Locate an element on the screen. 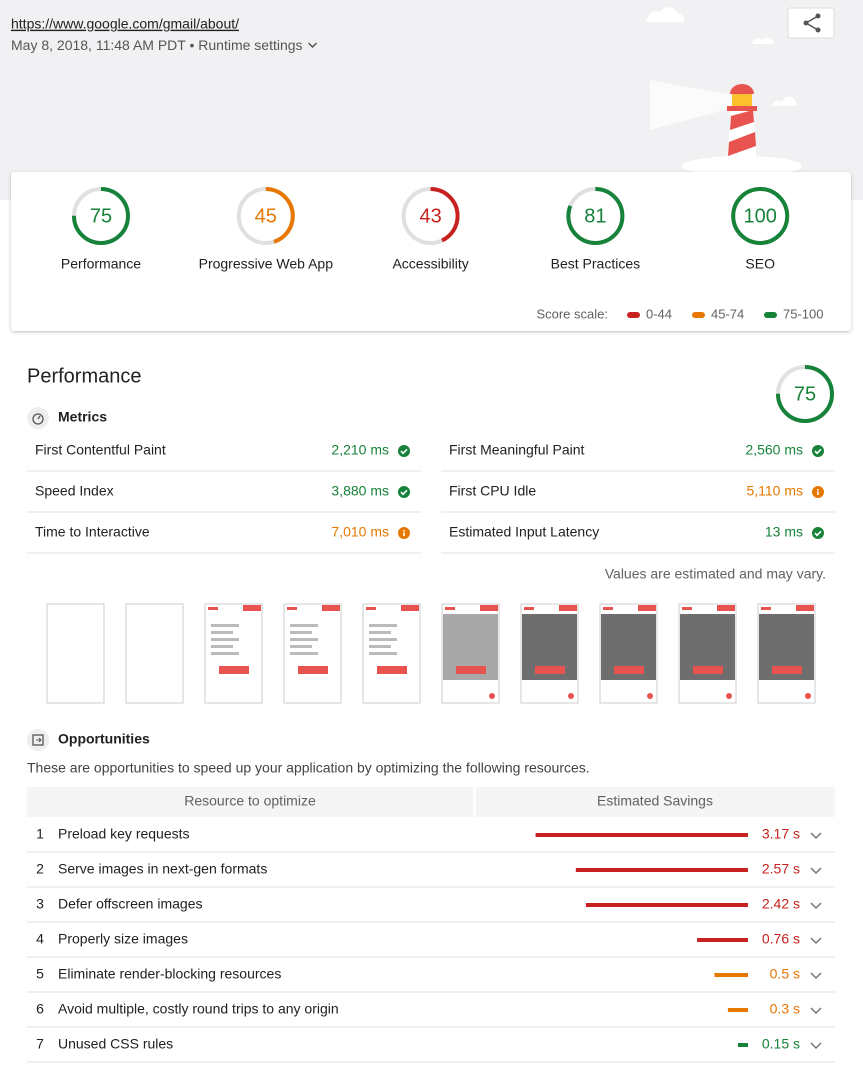 Image resolution: width=863 pixels, height=1074 pixels. metric-name: Time to Interactive is located at coordinates (92, 532).